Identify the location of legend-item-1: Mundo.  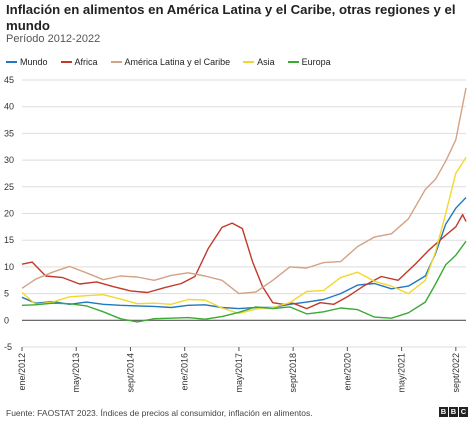
(27, 62).